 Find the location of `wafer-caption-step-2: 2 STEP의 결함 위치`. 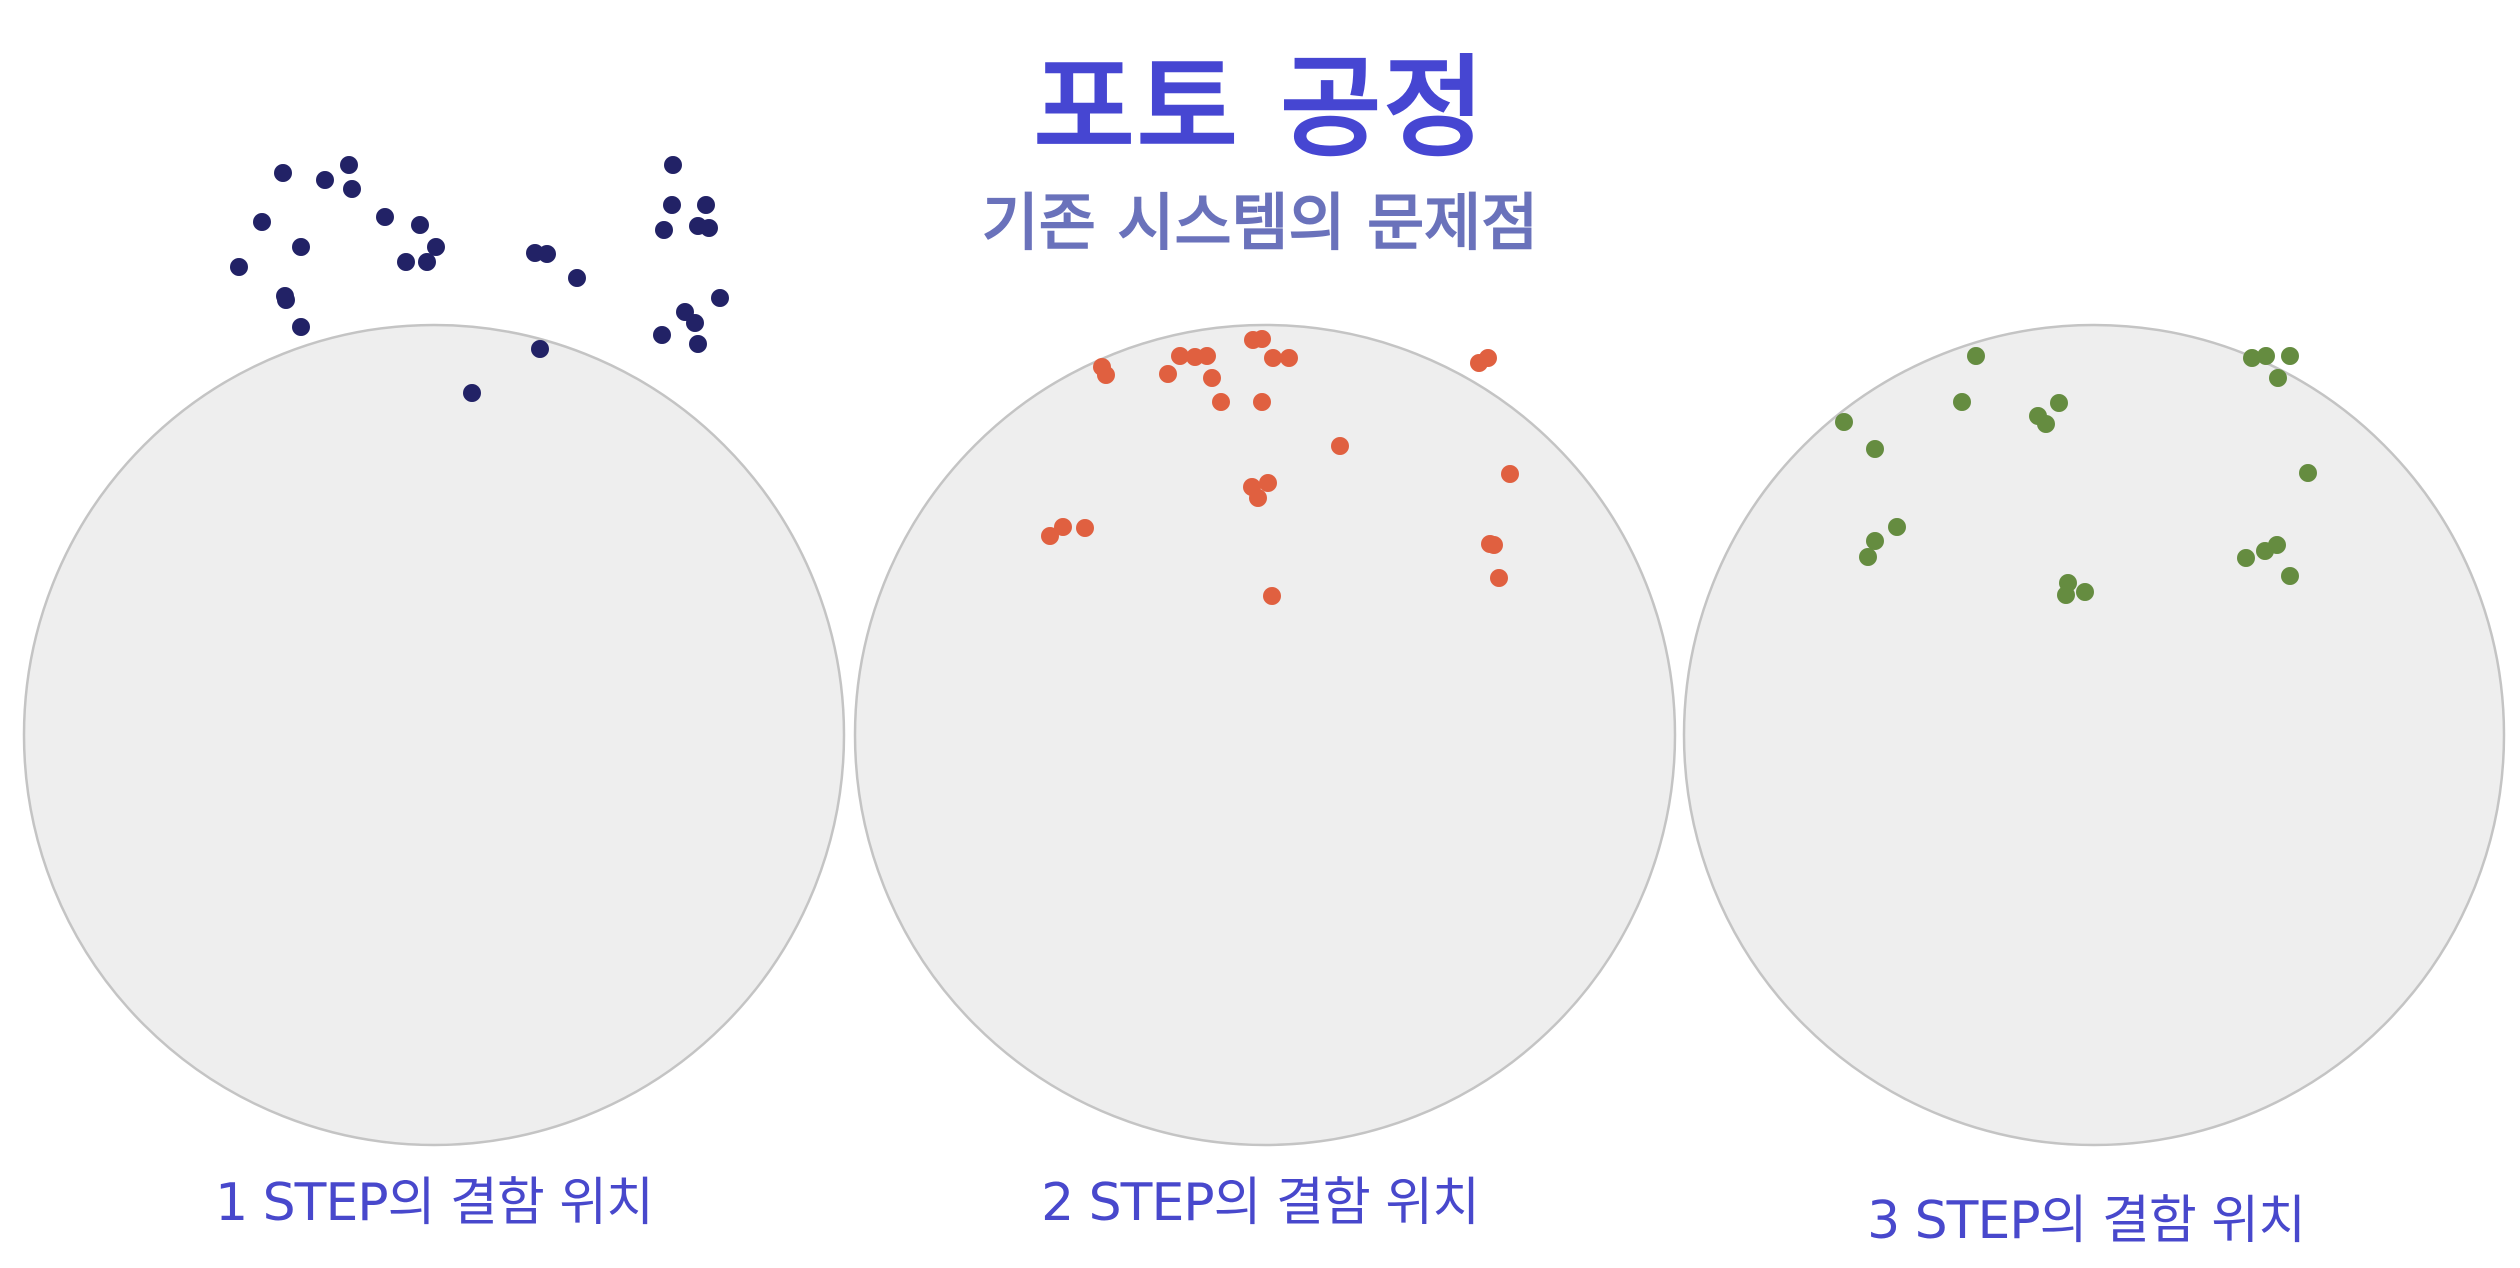

wafer-caption-step-2: 2 STEP의 결함 위치 is located at coordinates (1260, 1203).